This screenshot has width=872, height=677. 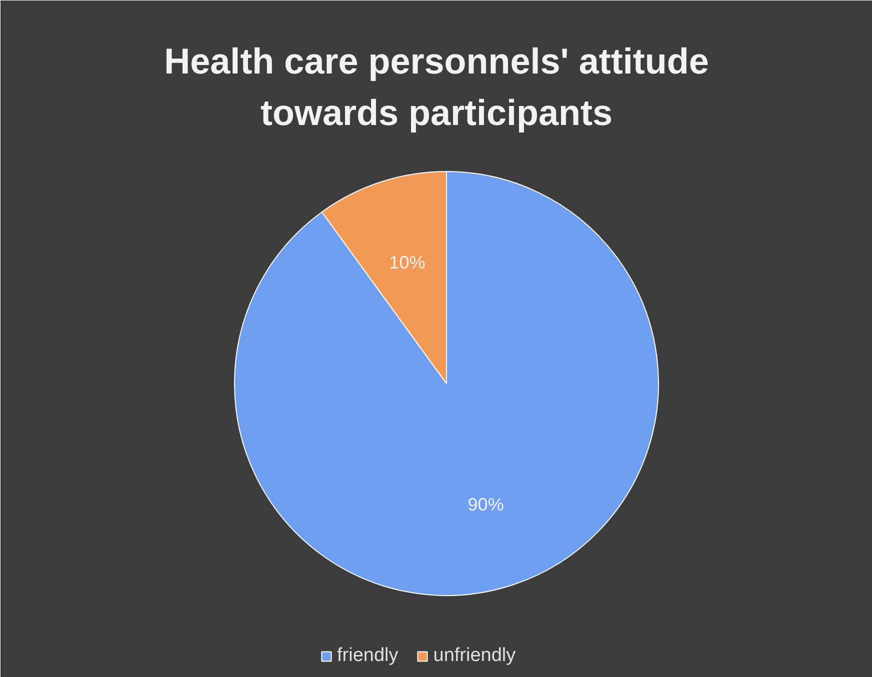 What do you see at coordinates (407, 262) in the screenshot?
I see `data-label: 10%` at bounding box center [407, 262].